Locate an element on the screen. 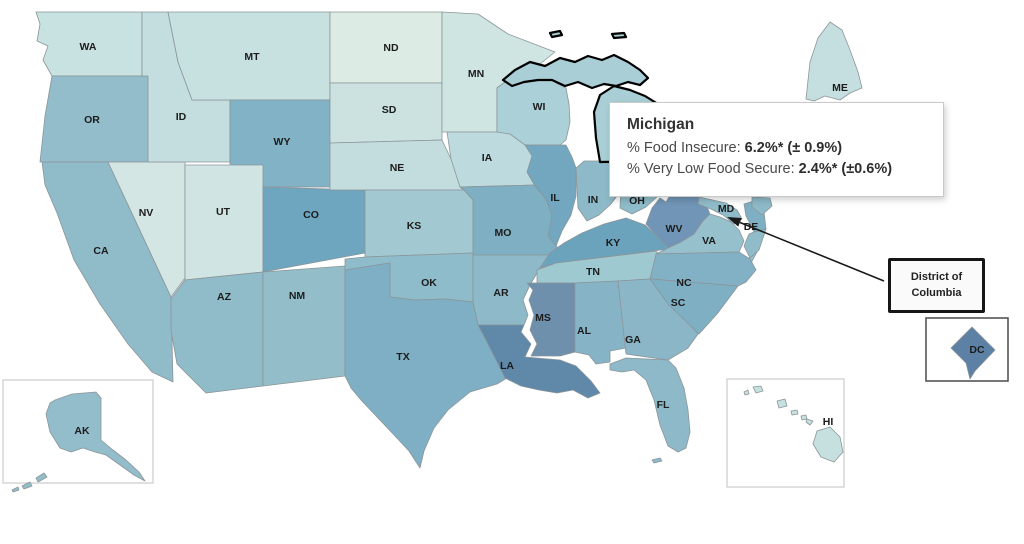 Image resolution: width=1024 pixels, height=544 pixels. state-SD is located at coordinates (386, 113).